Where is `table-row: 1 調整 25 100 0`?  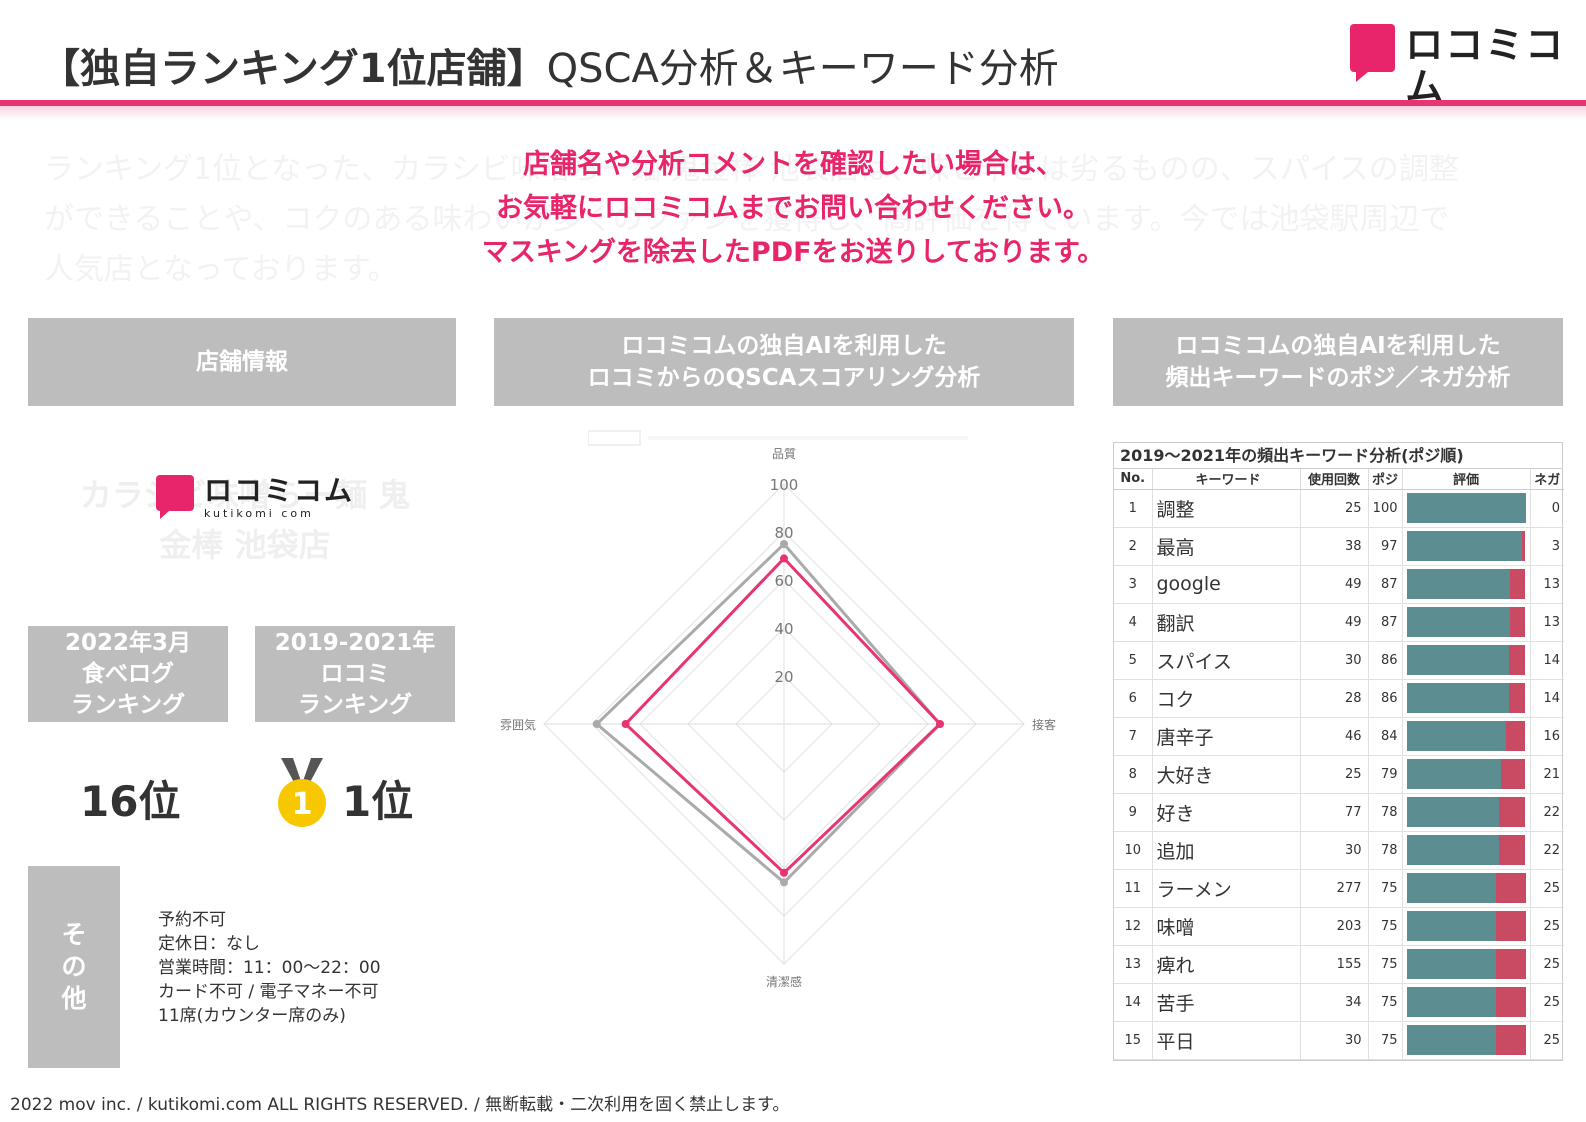 table-row: 1 調整 25 100 0 is located at coordinates (1339, 508).